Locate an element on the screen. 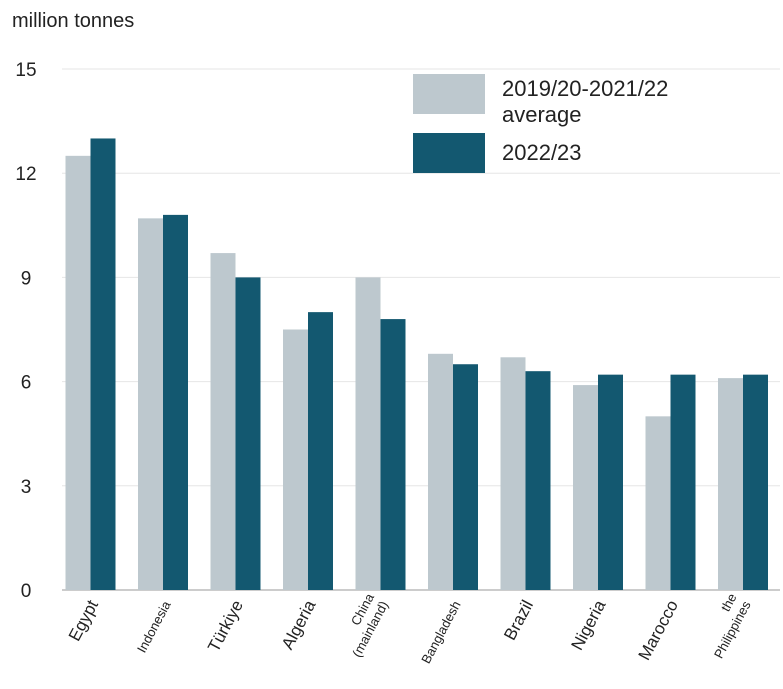  x-tick-label-line: Brazil is located at coordinates (518, 620).